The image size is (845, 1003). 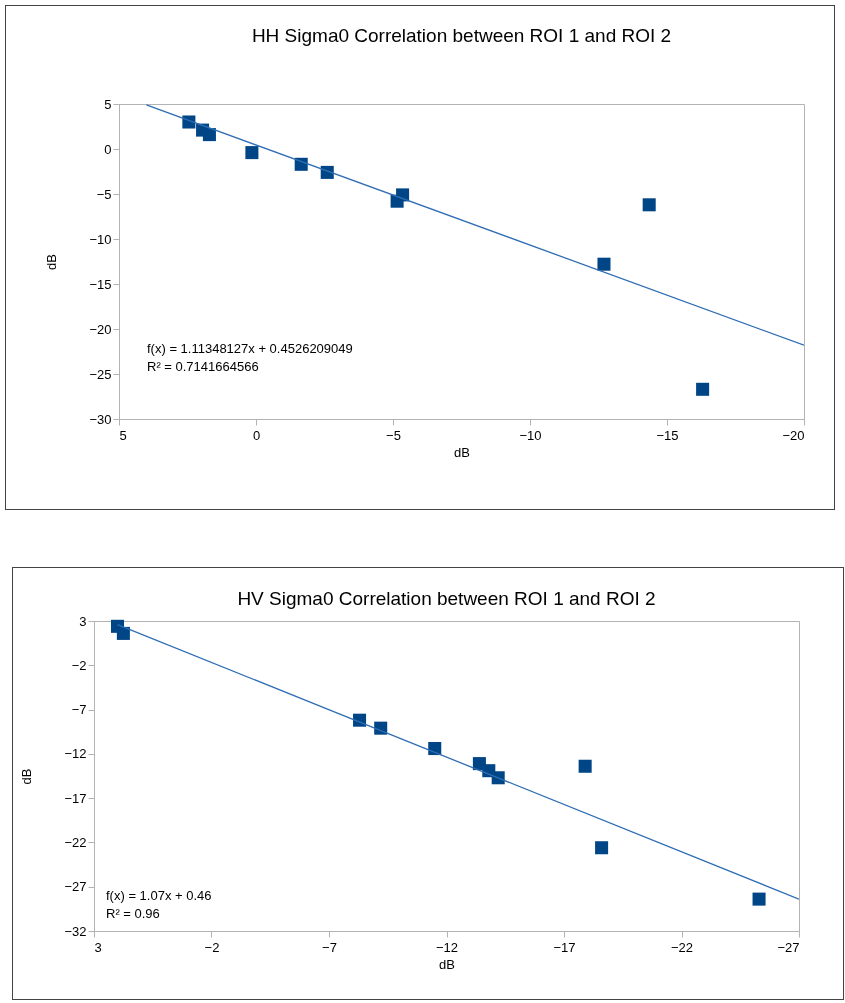 I want to click on annotation: R² = 0.96, so click(x=133, y=913).